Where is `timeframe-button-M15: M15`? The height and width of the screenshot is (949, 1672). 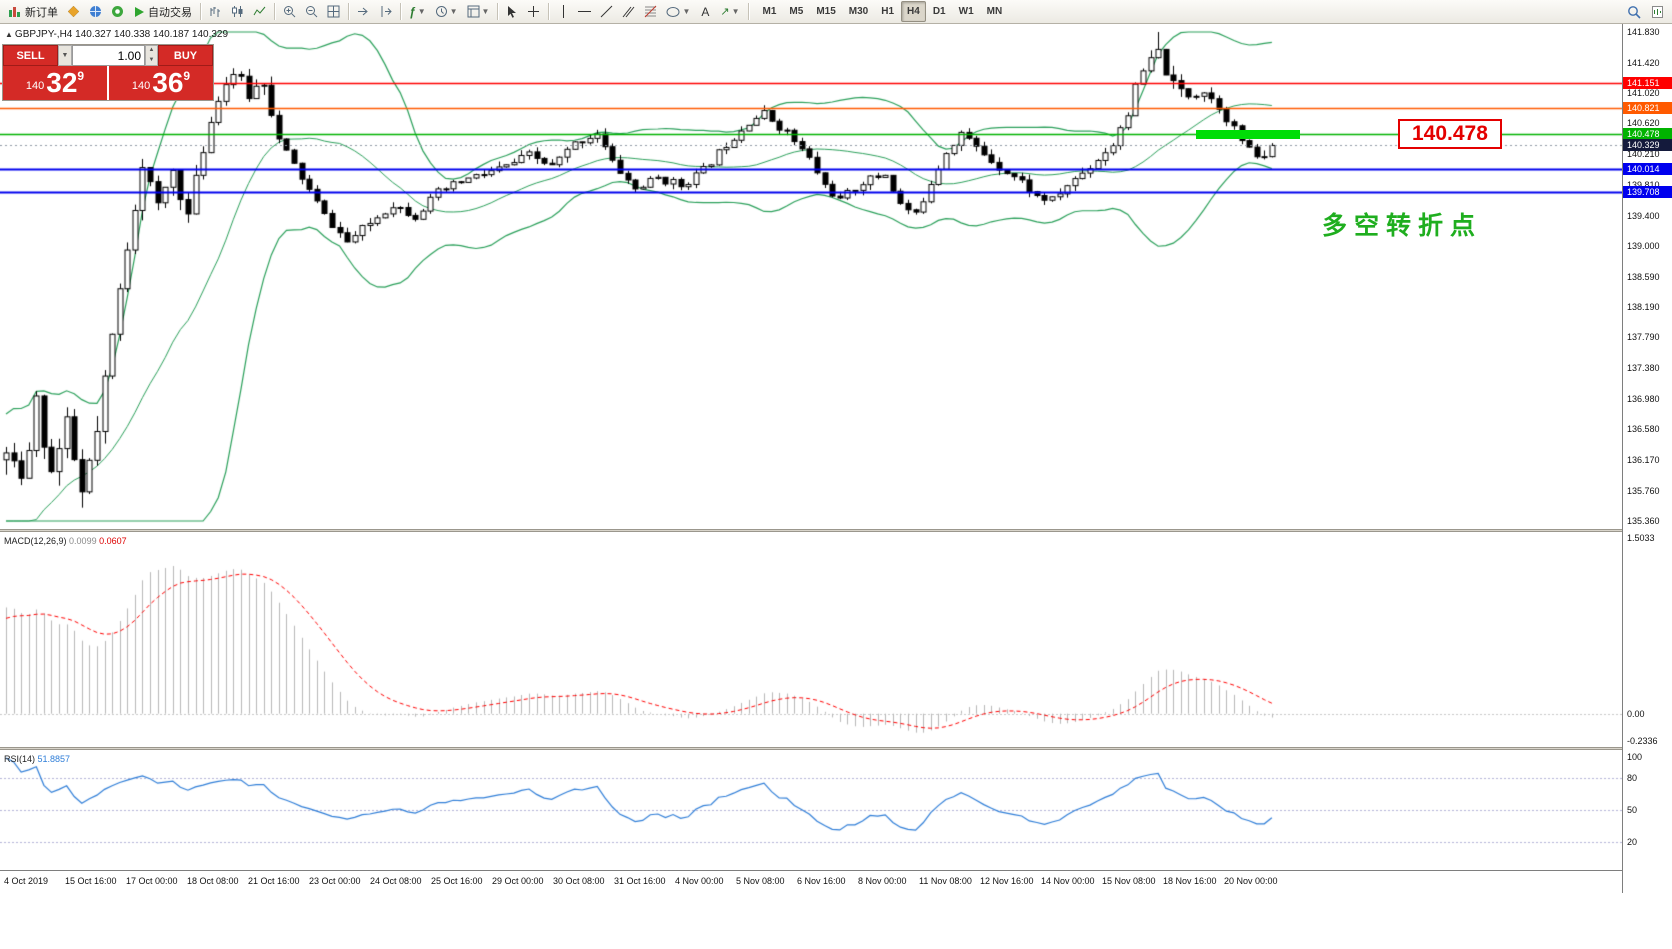
timeframe-button-M15: M15 is located at coordinates (826, 11).